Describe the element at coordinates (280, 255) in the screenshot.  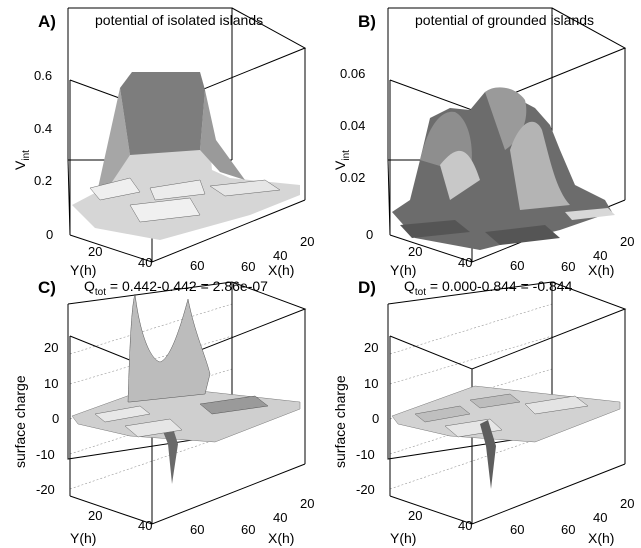
I see `a-ytick-1: 40` at that location.